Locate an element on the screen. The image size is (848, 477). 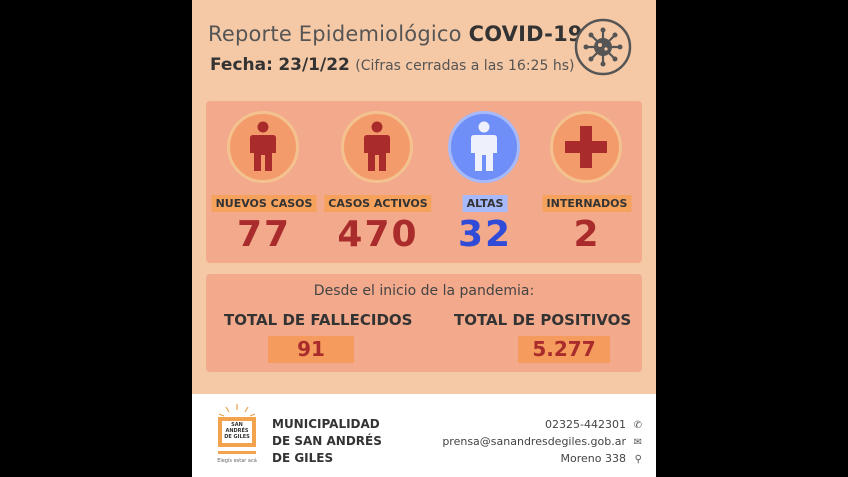
organization-name: MUNICIPALIDAD DE SAN ANDRÉS DE GILES is located at coordinates (337, 441).